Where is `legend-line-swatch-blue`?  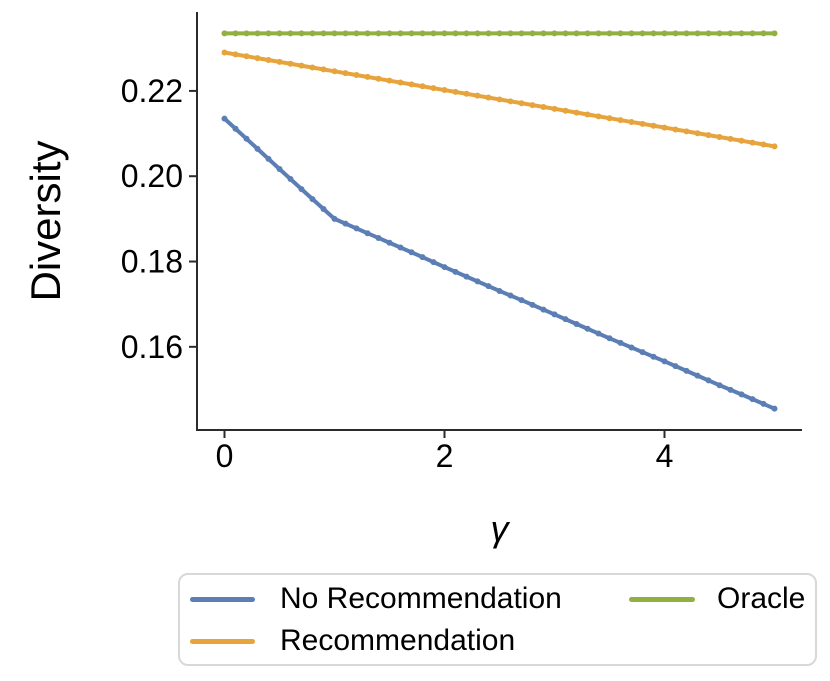
legend-line-swatch-blue is located at coordinates (222, 599).